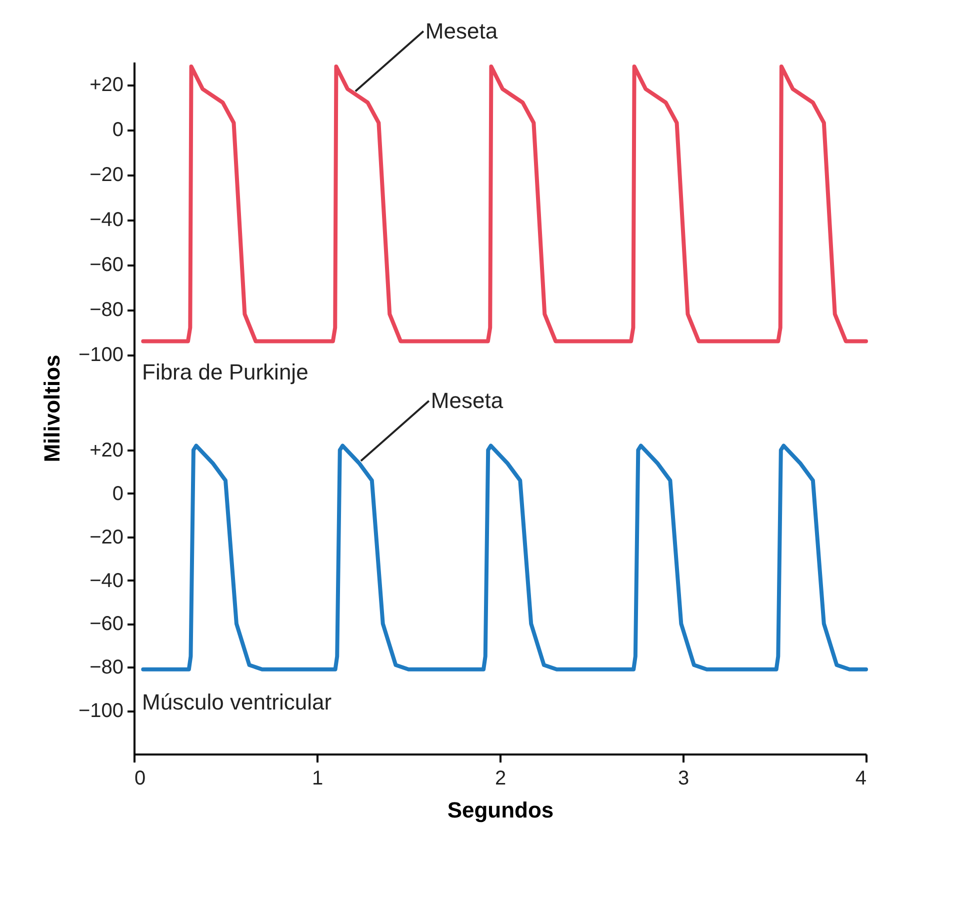 This screenshot has height=897, width=975. Describe the element at coordinates (500, 779) in the screenshot. I see `x-tick-label: 2` at that location.